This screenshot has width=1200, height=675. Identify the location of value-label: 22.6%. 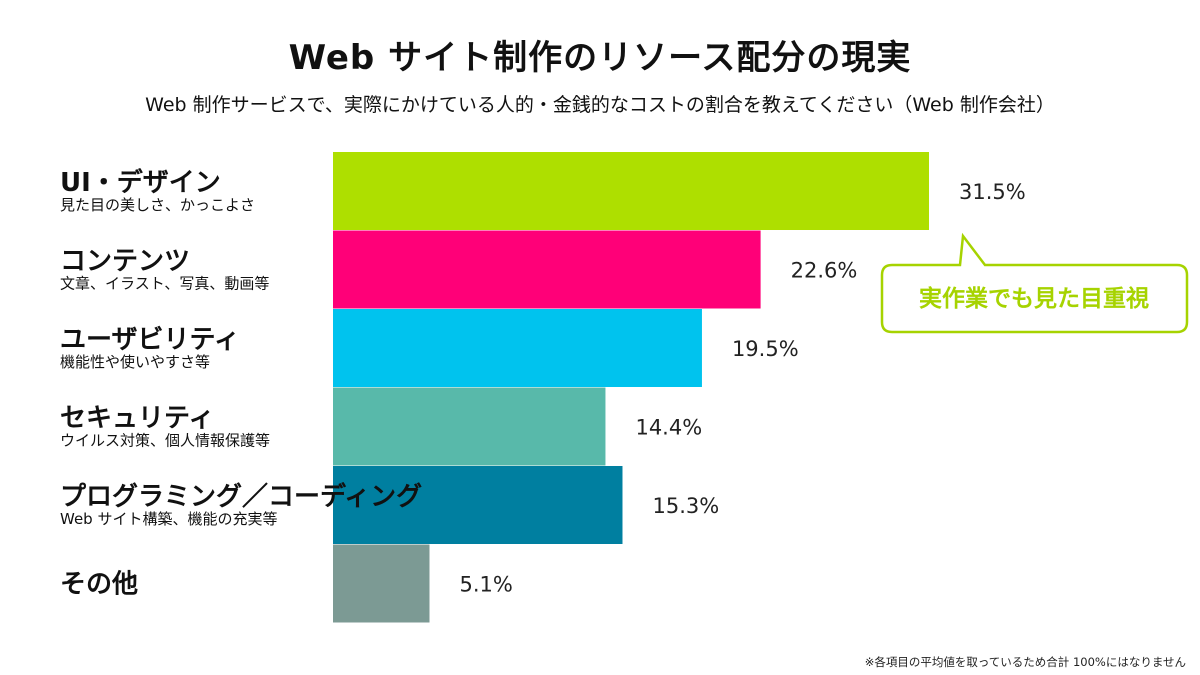
(824, 271).